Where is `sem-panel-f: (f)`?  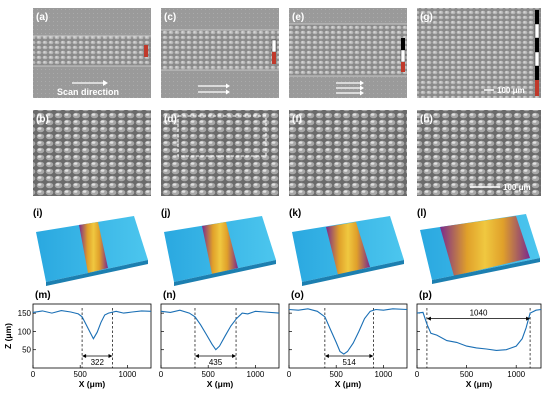 sem-panel-f: (f) is located at coordinates (348, 153).